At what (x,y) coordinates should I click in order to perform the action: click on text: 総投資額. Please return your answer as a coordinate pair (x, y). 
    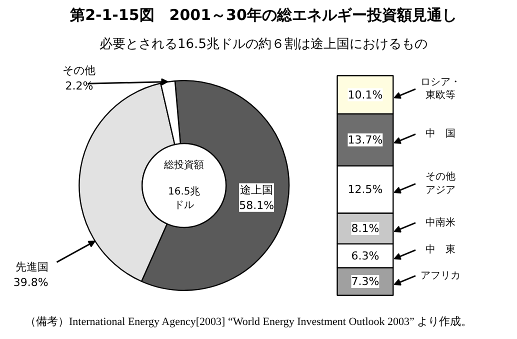
    Looking at the image, I should click on (183, 165).